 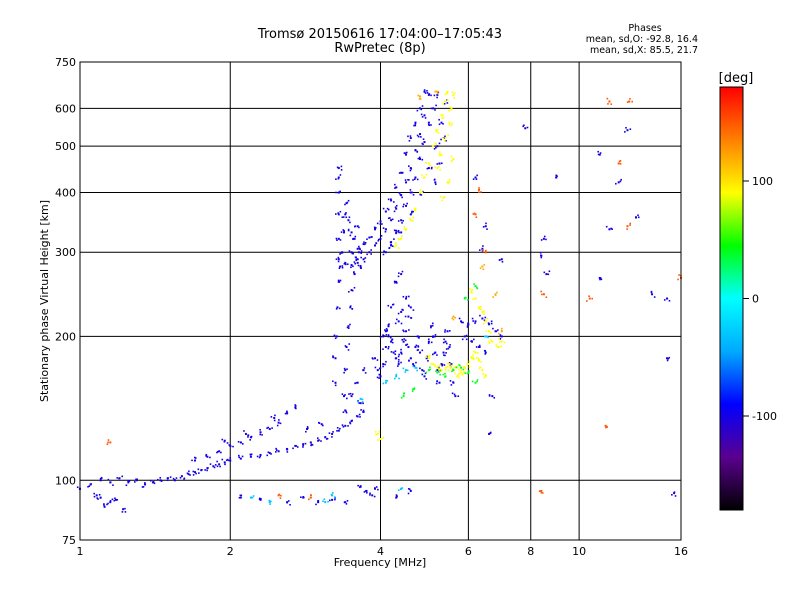 I want to click on y-tick-label: 100, so click(x=65, y=480).